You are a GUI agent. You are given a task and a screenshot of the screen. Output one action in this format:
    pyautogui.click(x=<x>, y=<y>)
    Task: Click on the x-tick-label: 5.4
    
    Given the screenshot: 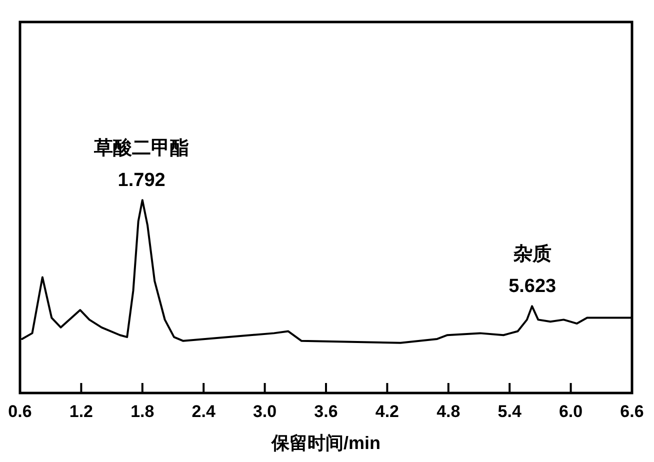 What is the action you would take?
    pyautogui.click(x=510, y=411)
    